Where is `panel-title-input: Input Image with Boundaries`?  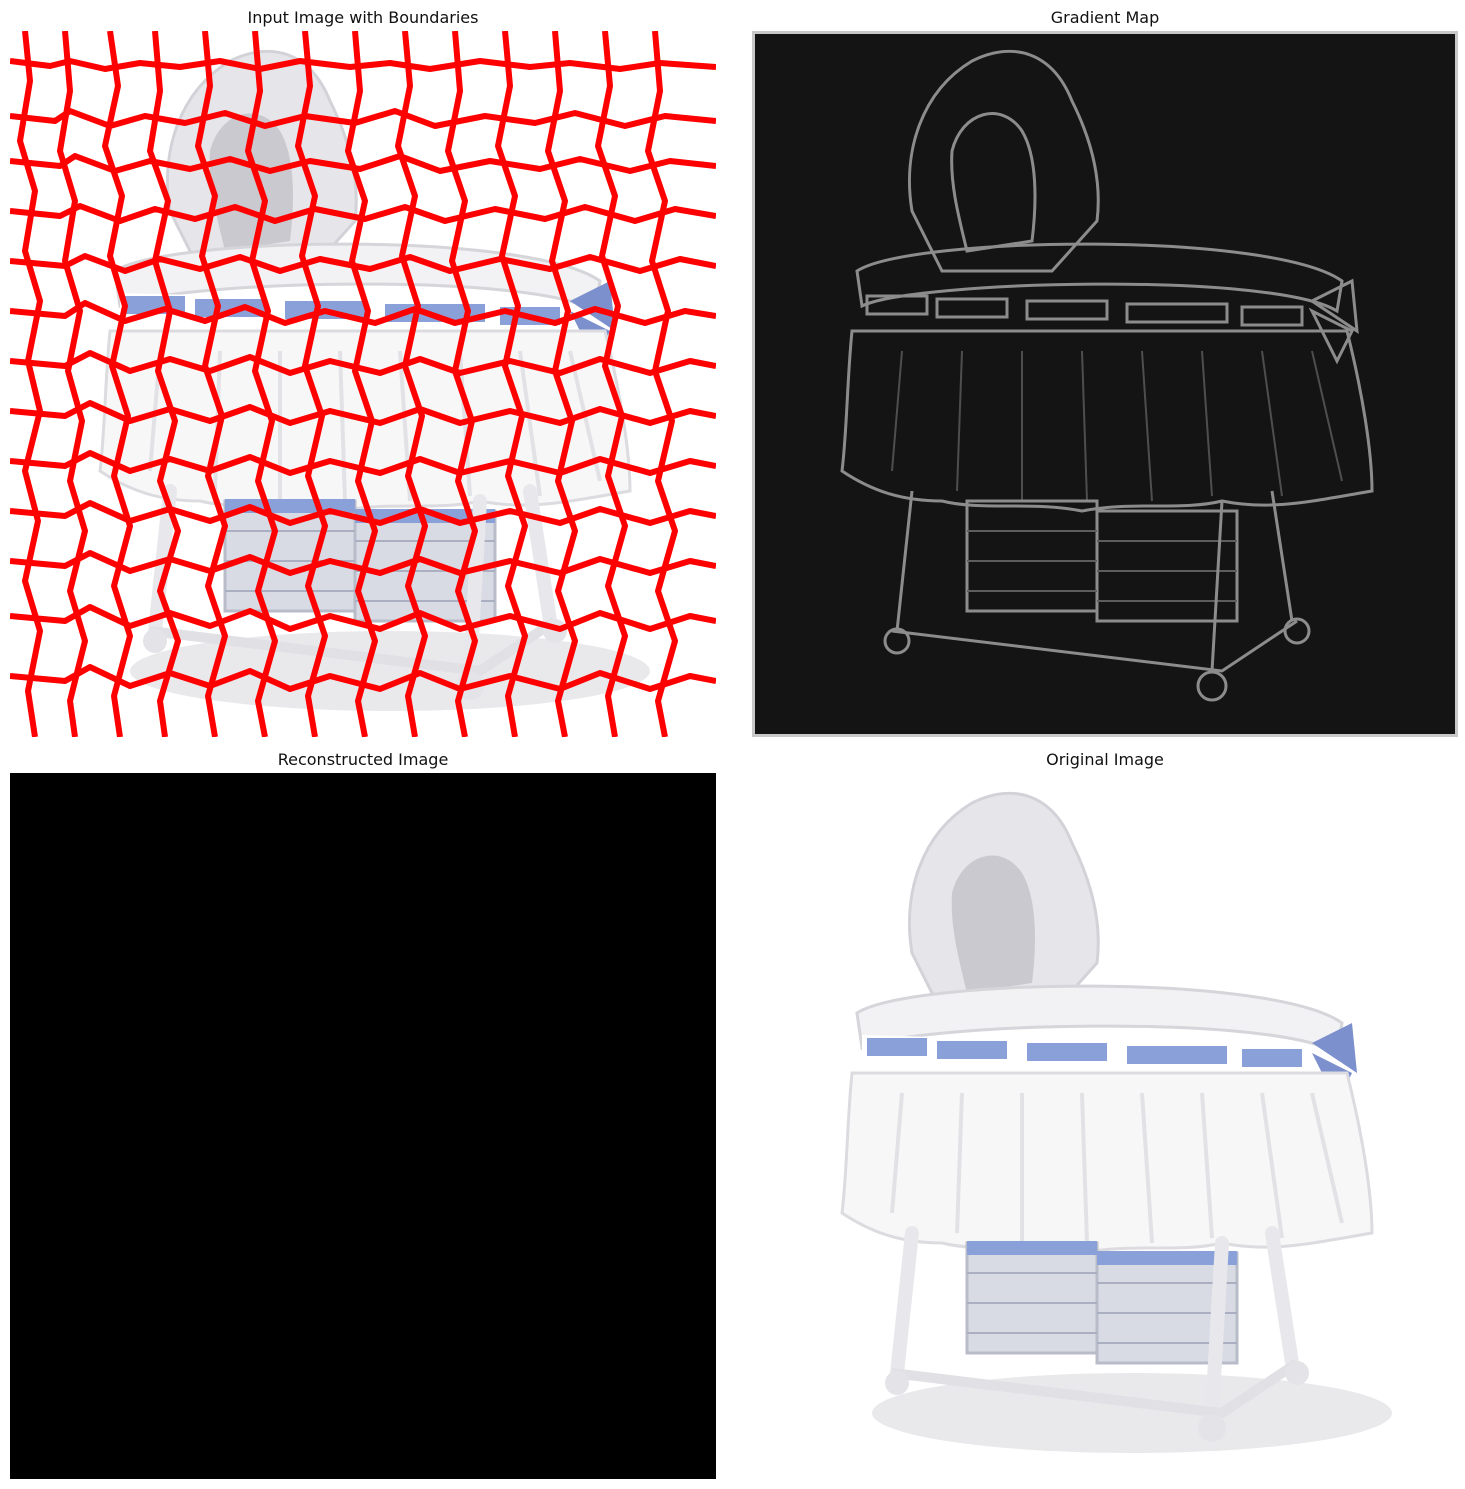
panel-title-input: Input Image with Boundaries is located at coordinates (363, 17).